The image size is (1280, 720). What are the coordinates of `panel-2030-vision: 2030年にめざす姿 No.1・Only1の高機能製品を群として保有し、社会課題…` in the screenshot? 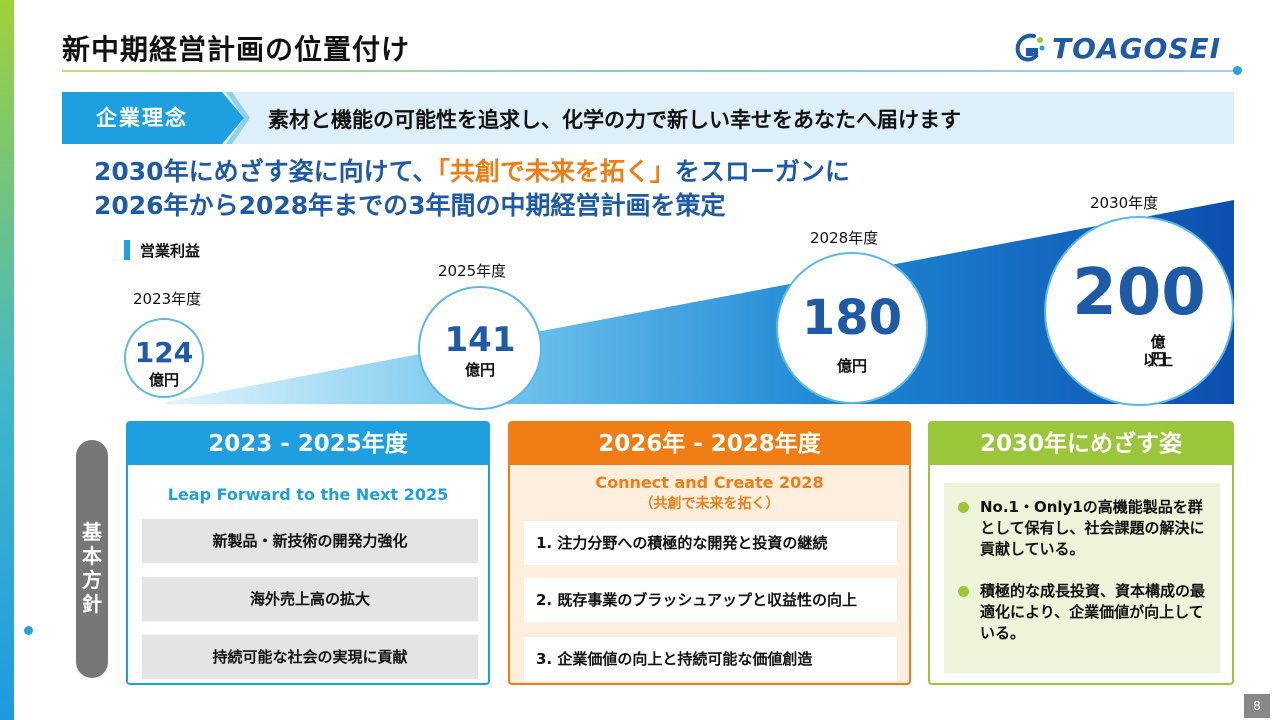 It's located at (1081, 553).